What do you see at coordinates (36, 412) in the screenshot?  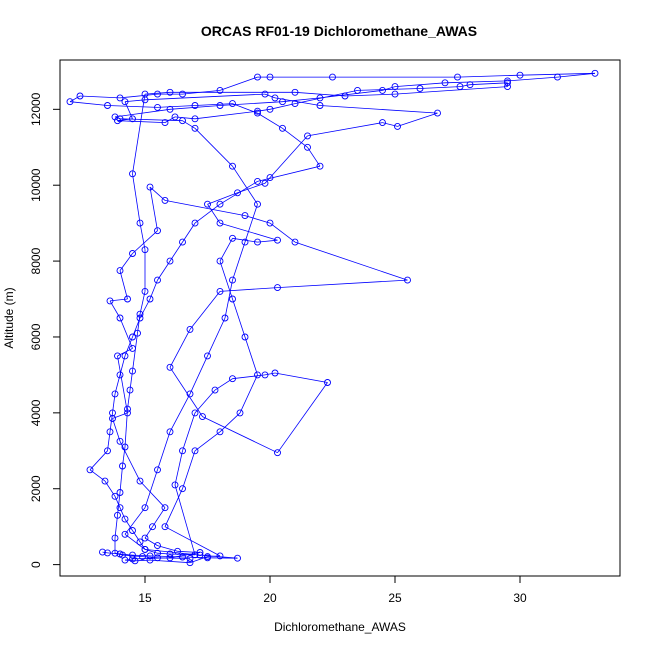 I see `y-tick-label: 4000` at bounding box center [36, 412].